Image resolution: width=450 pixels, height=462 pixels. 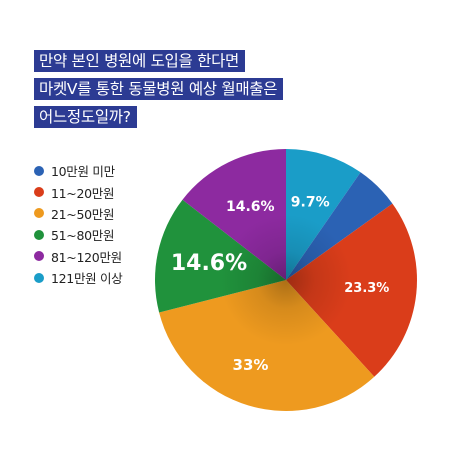 What do you see at coordinates (159, 89) in the screenshot?
I see `title-line-2: 마켓V를 통한 동물병원 예상 월매출은` at bounding box center [159, 89].